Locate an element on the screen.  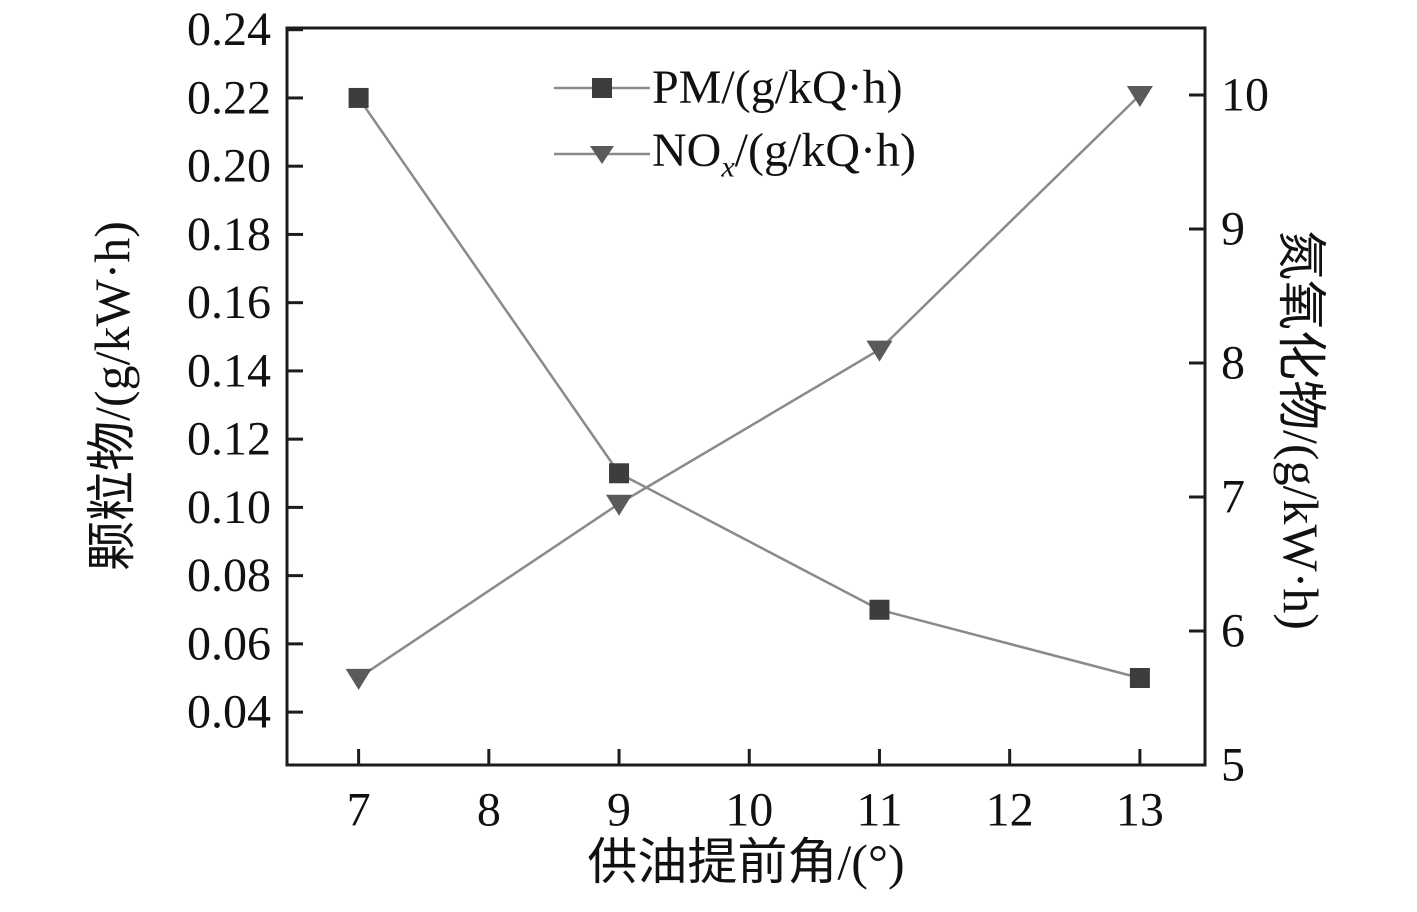
x-tick-label: 13 is located at coordinates (1140, 810).